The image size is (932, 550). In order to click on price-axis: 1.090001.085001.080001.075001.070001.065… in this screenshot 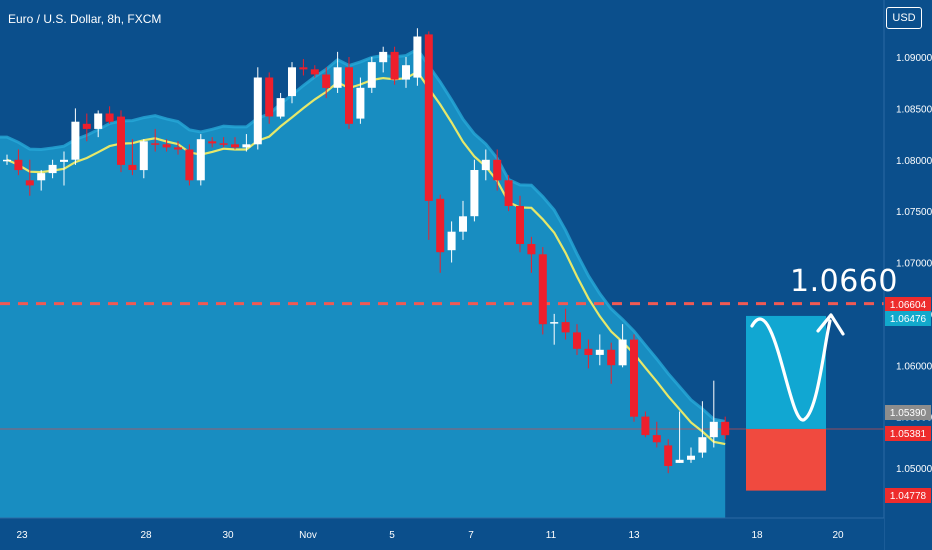, I will do `click(907, 275)`.